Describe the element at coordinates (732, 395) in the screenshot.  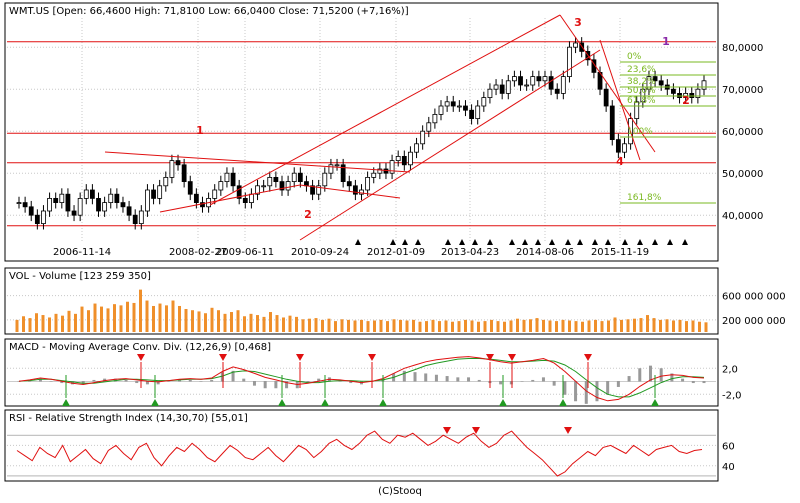
I see `macd-ytick-label: -2,0` at that location.